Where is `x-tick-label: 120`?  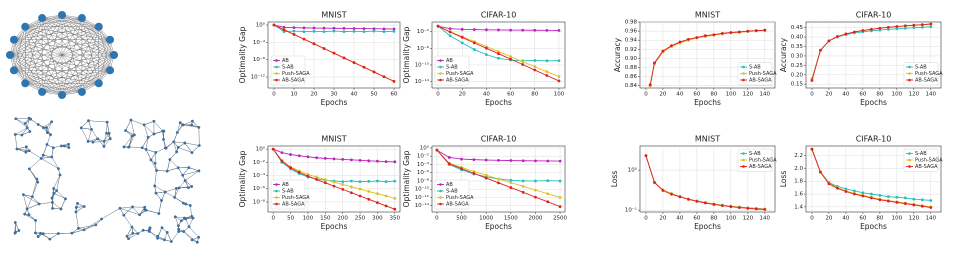 x-tick-label: 120 is located at coordinates (748, 95).